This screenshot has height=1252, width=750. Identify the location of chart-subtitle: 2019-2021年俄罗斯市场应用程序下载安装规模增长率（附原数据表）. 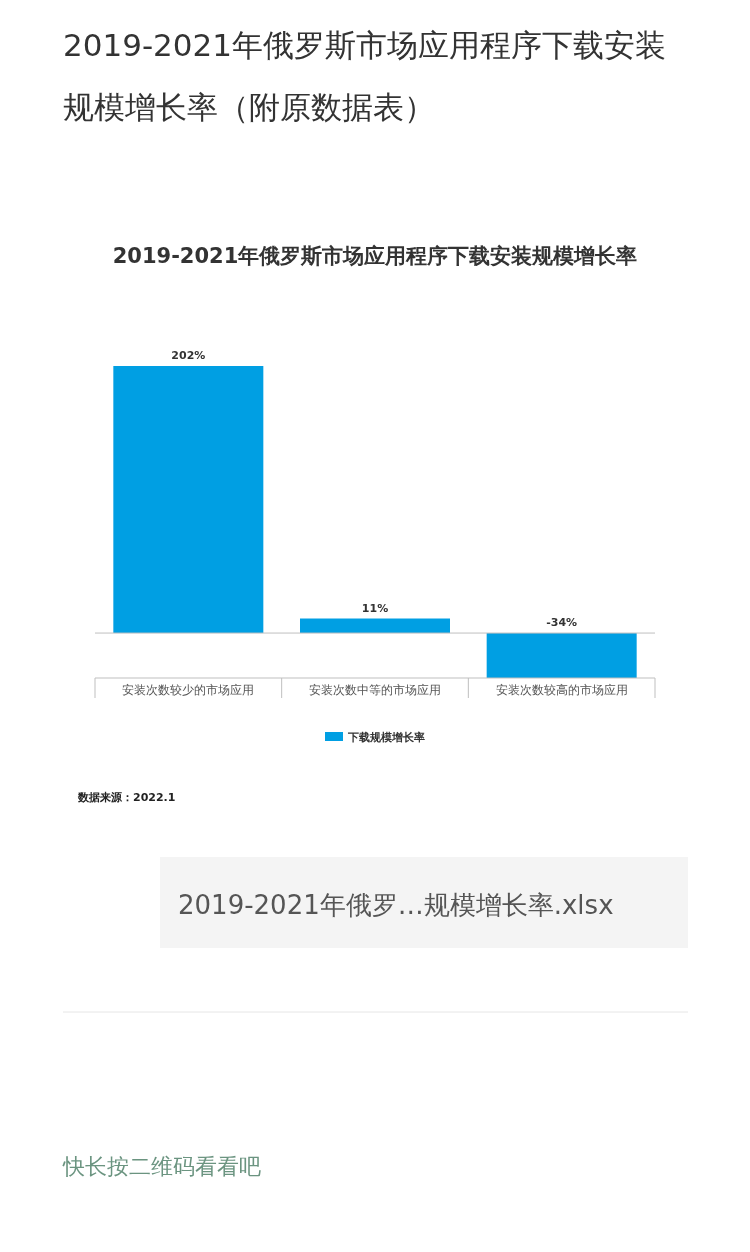
(365, 76).